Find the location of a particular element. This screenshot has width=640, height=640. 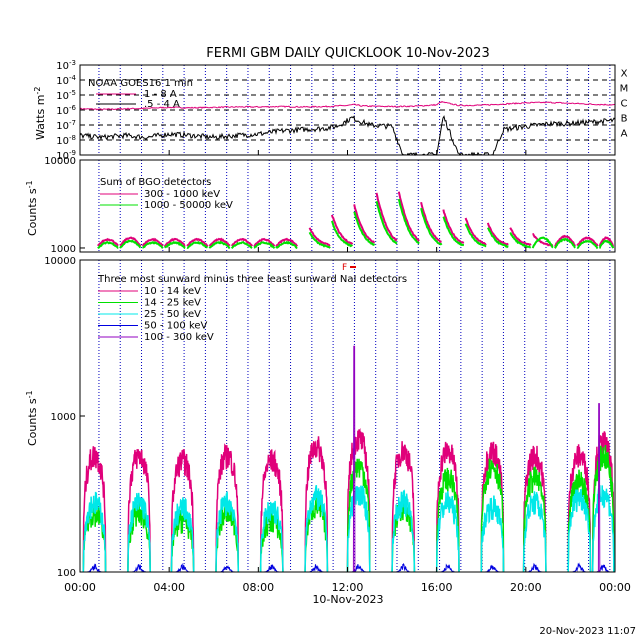

goes-y-ticks: 10⁻³ 10⁻⁴ 10⁻⁵ 10⁻⁶ 10⁻⁷ 10⁻⁸ 10⁻⁹ is located at coordinates (70, 110).